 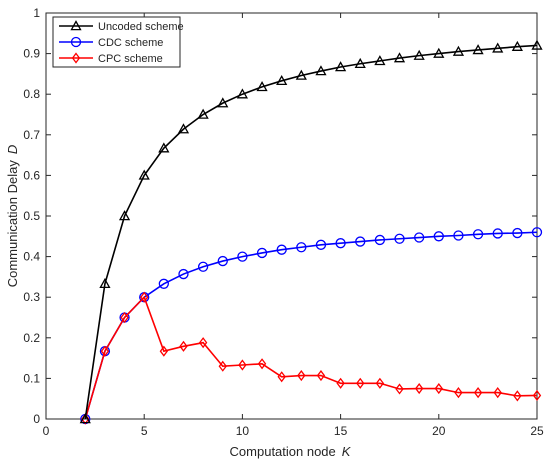 I want to click on y-tick-label: 0.9, so click(x=31, y=54).